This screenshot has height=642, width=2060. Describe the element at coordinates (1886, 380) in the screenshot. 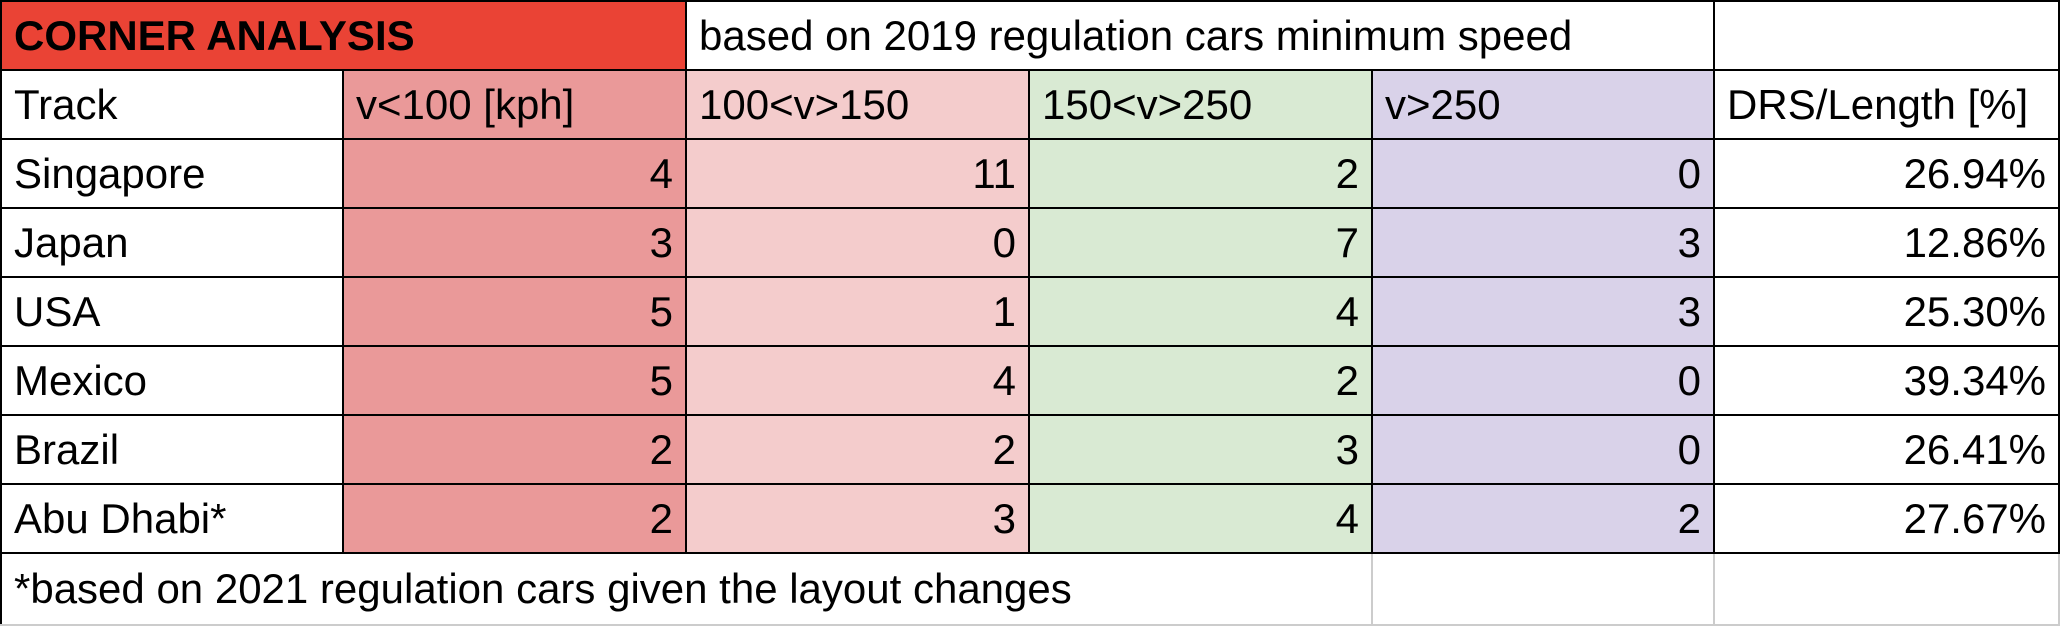

I see `cell-drs-length: 39.34%` at that location.